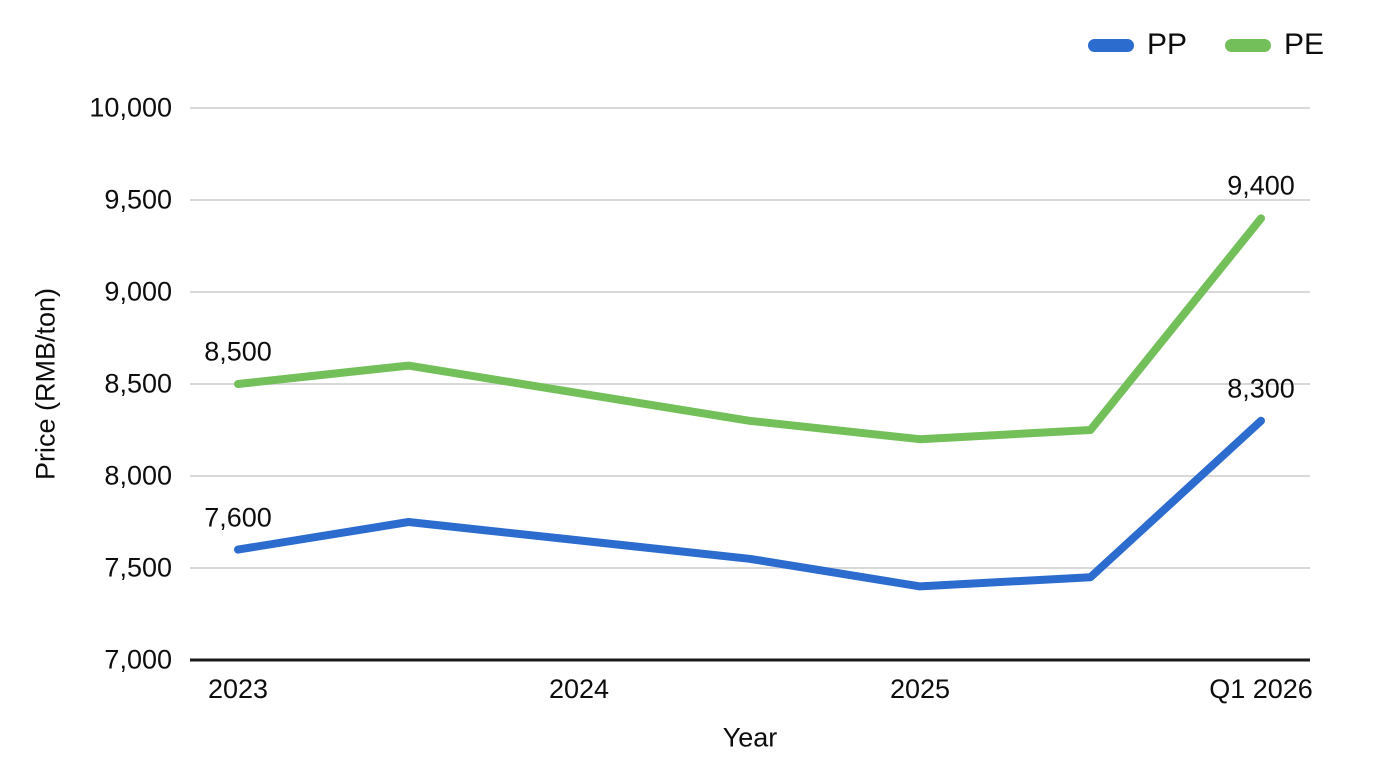  I want to click on point-label-pp: 8,300, so click(1261, 388).